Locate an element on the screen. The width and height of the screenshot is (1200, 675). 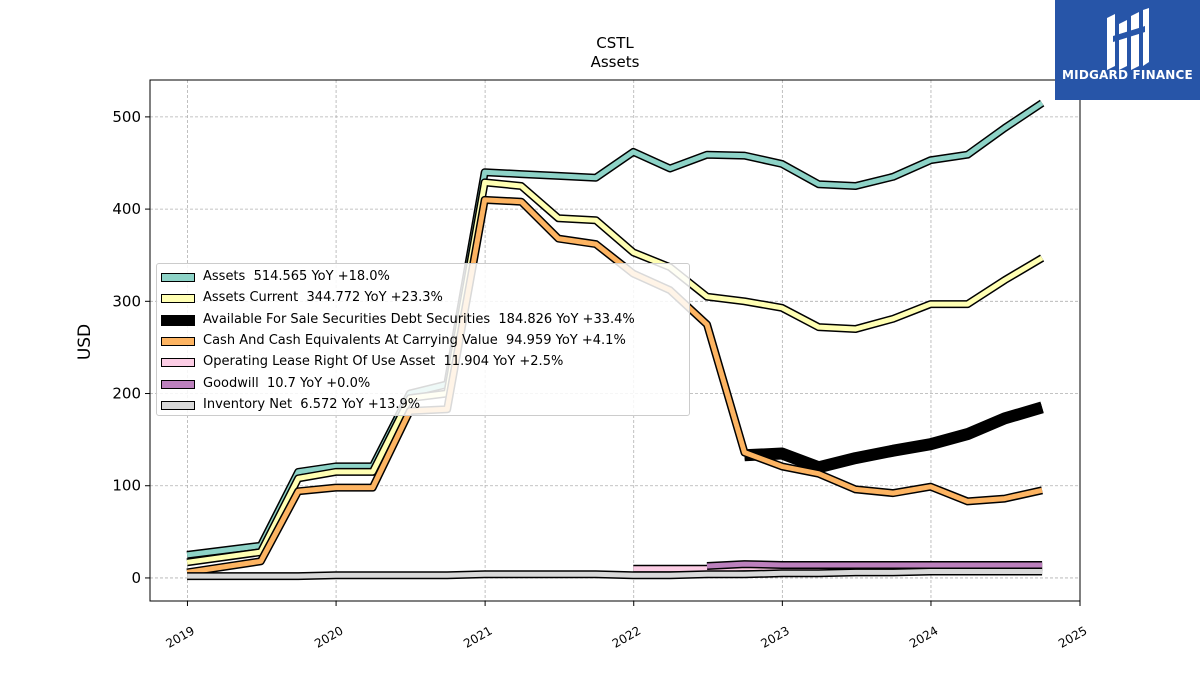
legend-item: Assets 514.565 YoY +18.0% is located at coordinates (423, 278).